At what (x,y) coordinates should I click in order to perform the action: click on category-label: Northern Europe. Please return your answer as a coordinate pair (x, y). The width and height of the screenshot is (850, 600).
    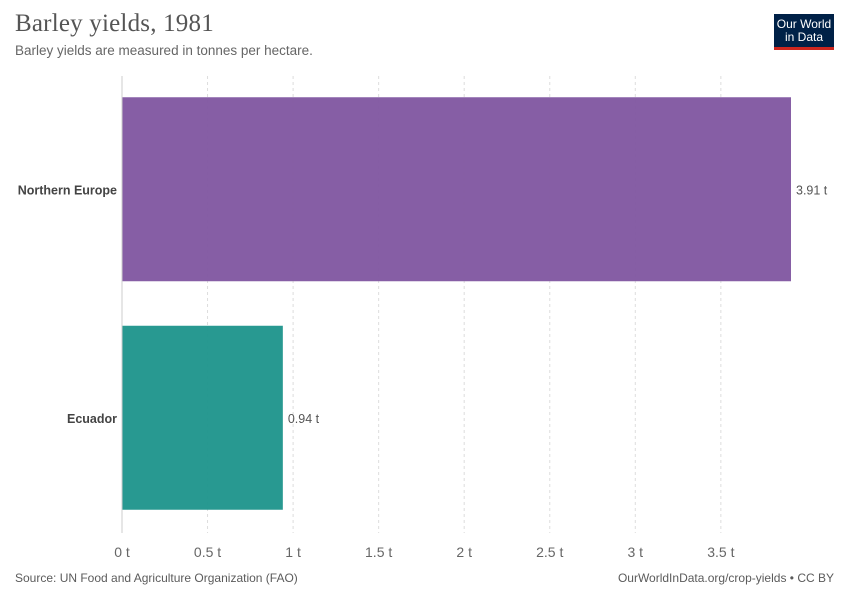
    Looking at the image, I should click on (67, 190).